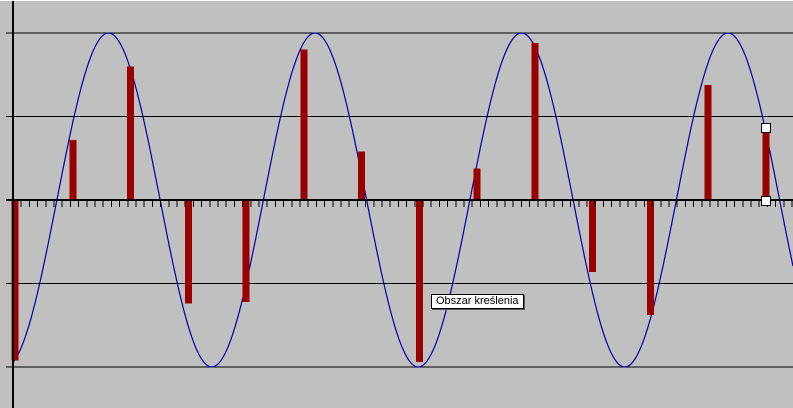 The height and width of the screenshot is (408, 793). Describe the element at coordinates (396, 0) in the screenshot. I see `chart-border-highlight` at that location.